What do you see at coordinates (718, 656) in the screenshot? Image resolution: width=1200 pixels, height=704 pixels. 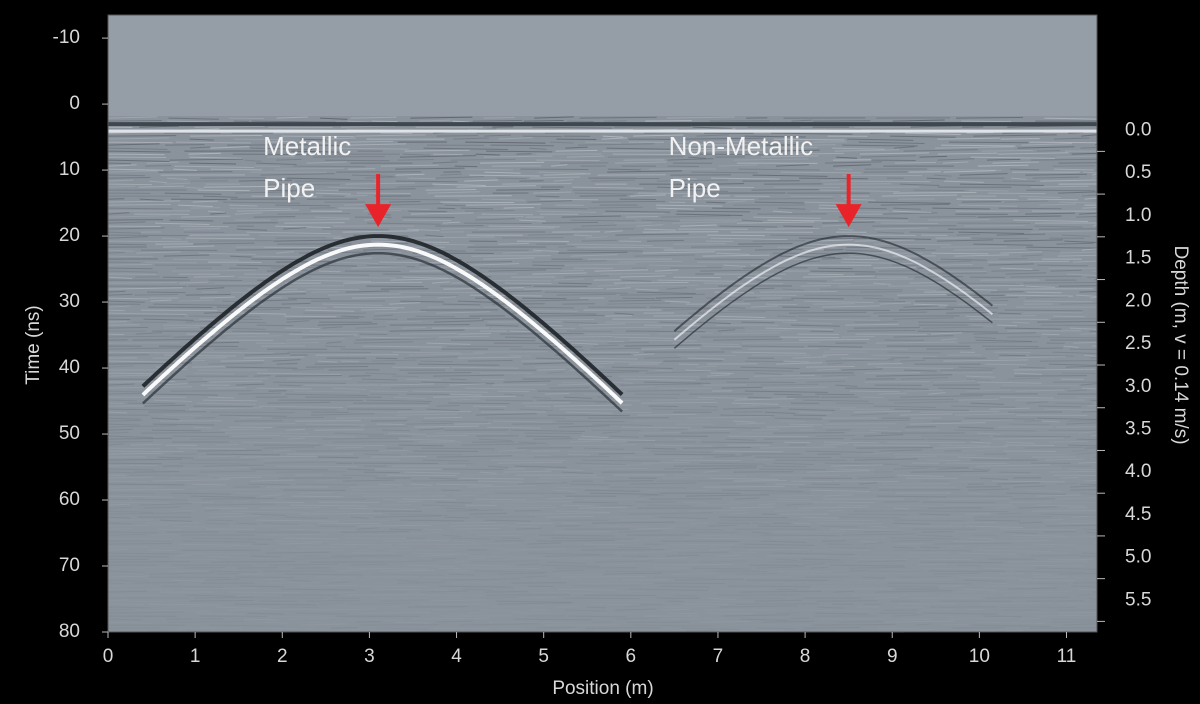 I see `x-tick-label: 7` at bounding box center [718, 656].